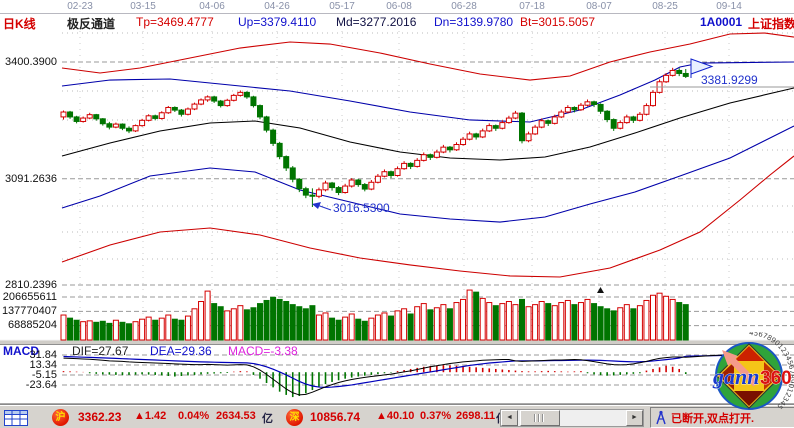 This screenshot has width=794, height=428. What do you see at coordinates (509, 418) in the screenshot?
I see `scroll-left-button: ◄` at bounding box center [509, 418].